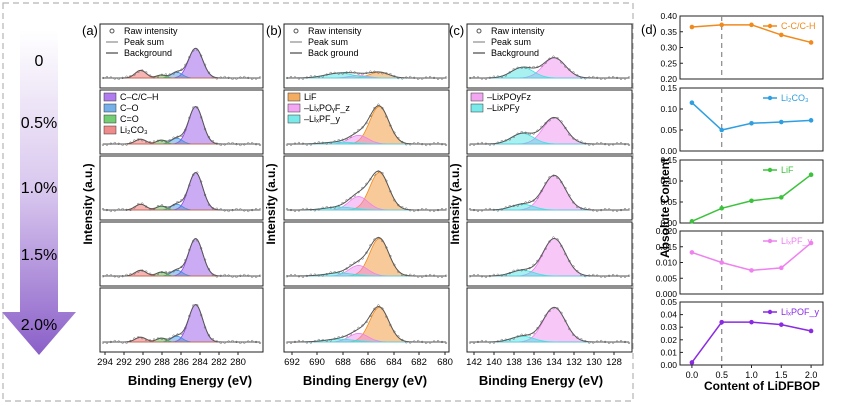 The width and height of the screenshot is (846, 406). What do you see at coordinates (318, 108) in the screenshot?
I see `xps-legend-components: LiF–LiₓPOᵧF_z–LiₓPF_y` at bounding box center [318, 108].